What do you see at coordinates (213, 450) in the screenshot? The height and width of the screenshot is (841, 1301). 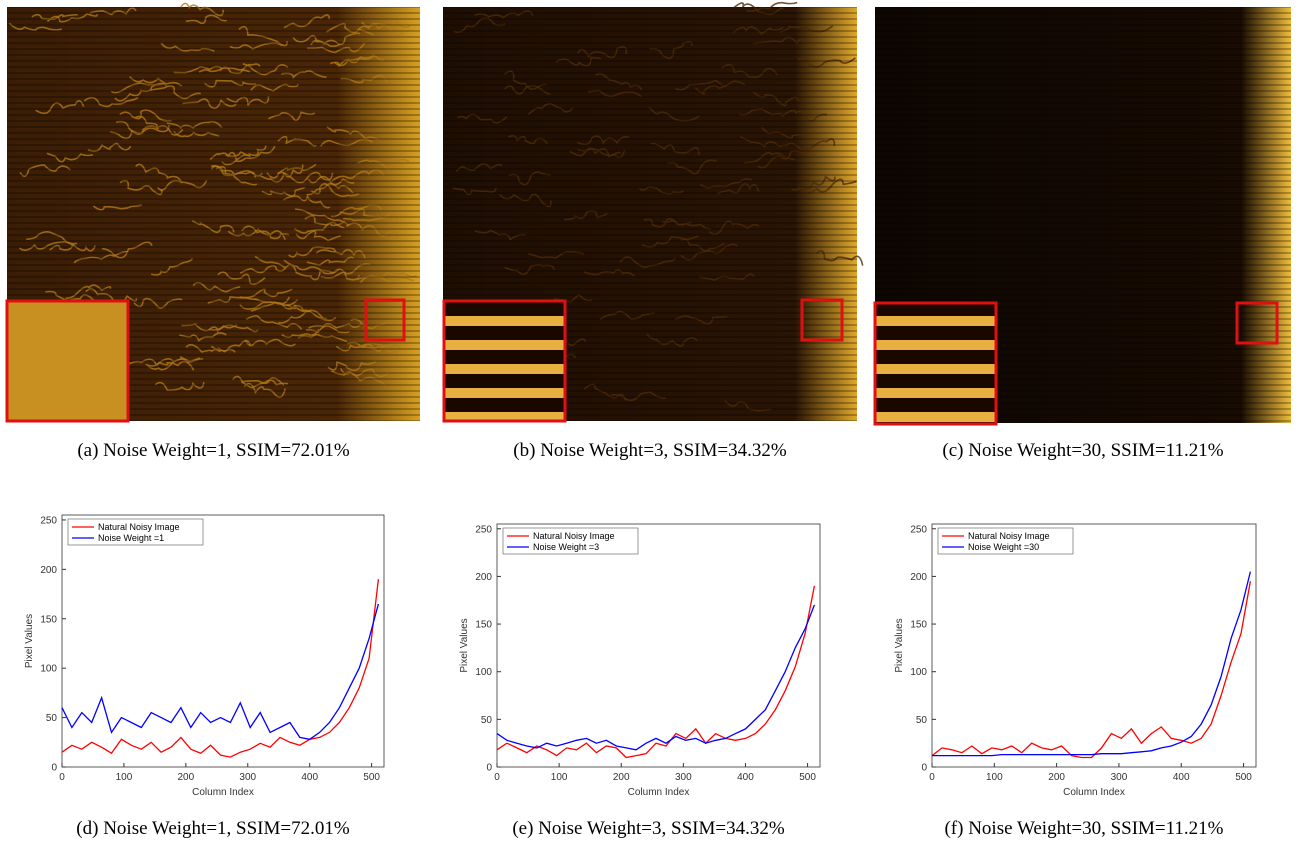 I see `caption: (a) Noise Weight=1, SSIM=72.01%` at bounding box center [213, 450].